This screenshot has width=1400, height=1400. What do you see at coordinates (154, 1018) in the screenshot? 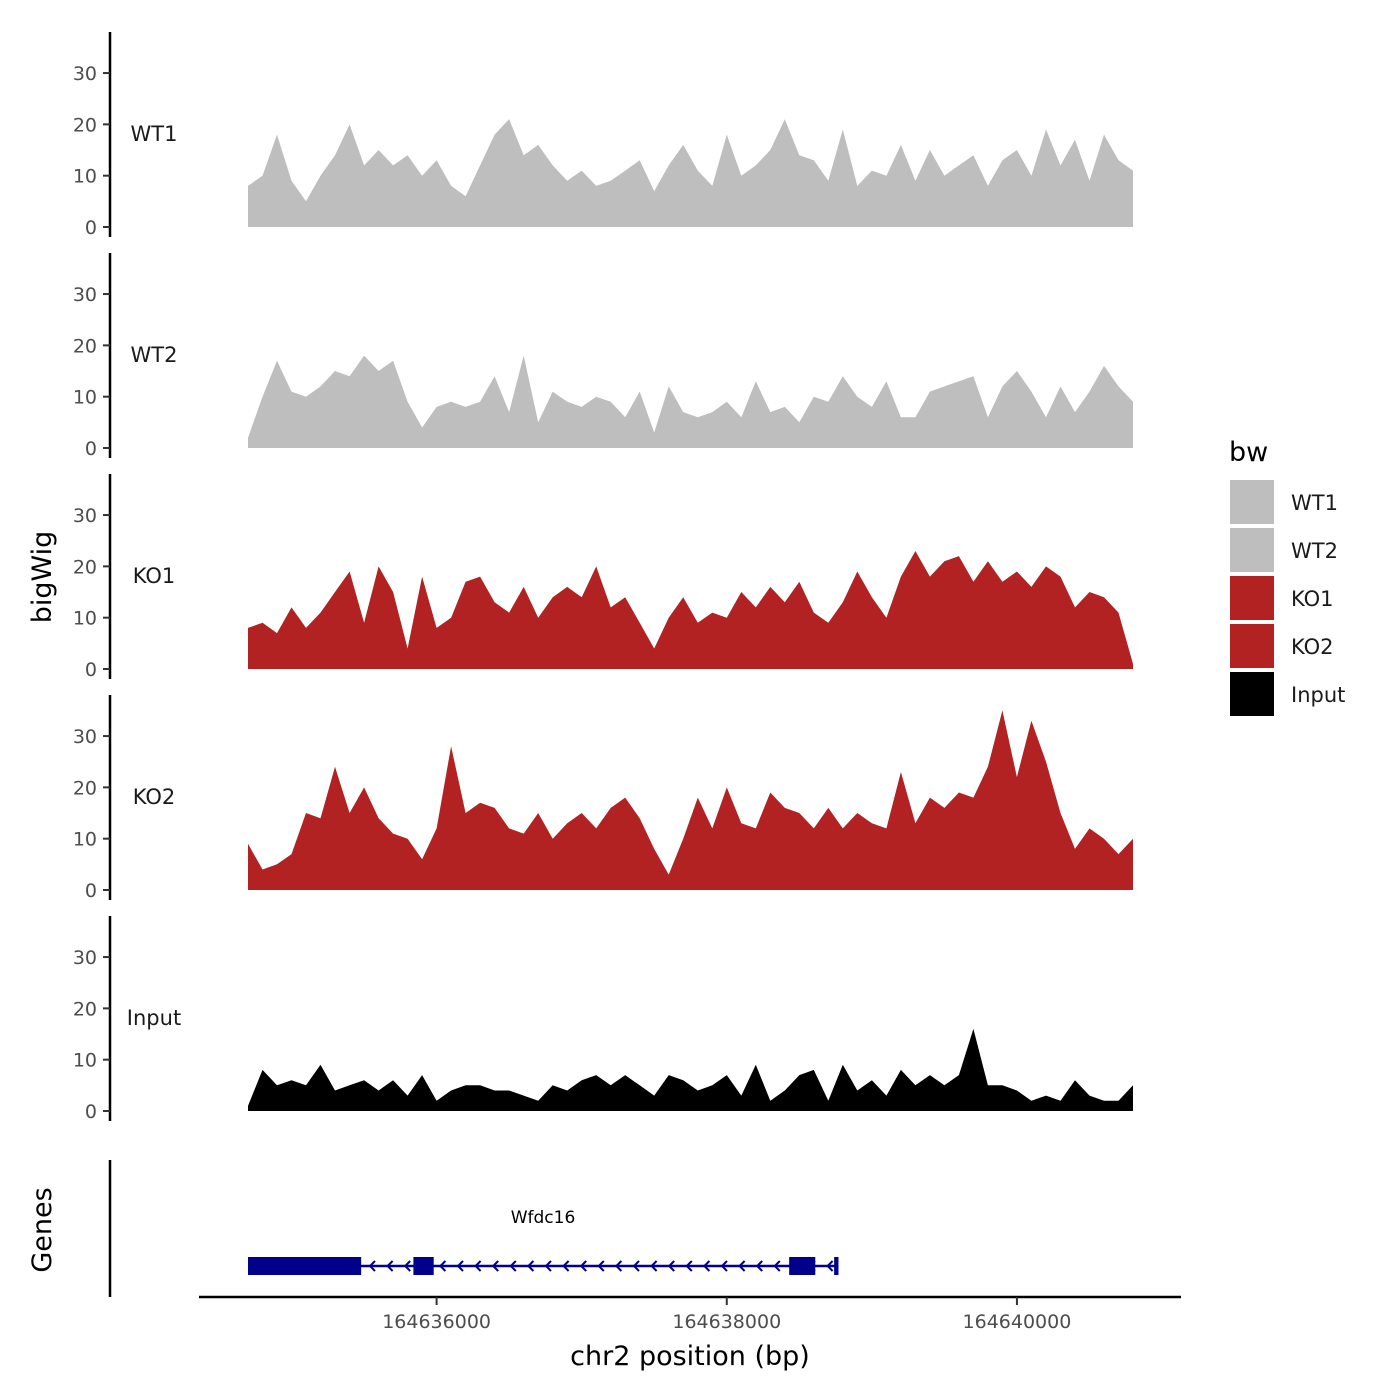
I see `track-label: Input` at bounding box center [154, 1018].